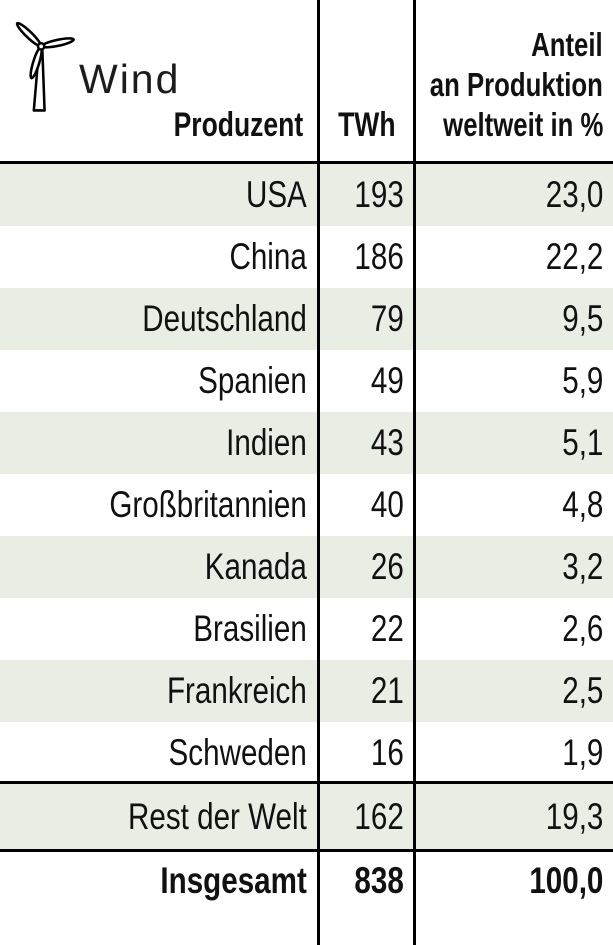  What do you see at coordinates (387, 566) in the screenshot?
I see `twh-cell: 26` at bounding box center [387, 566].